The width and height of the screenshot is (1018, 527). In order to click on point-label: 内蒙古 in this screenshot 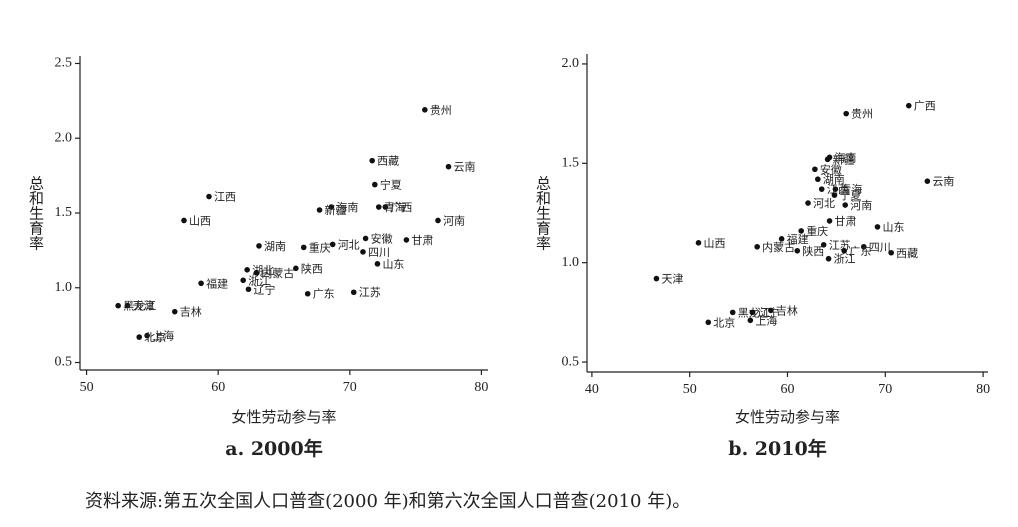, I will do `click(277, 273)`.